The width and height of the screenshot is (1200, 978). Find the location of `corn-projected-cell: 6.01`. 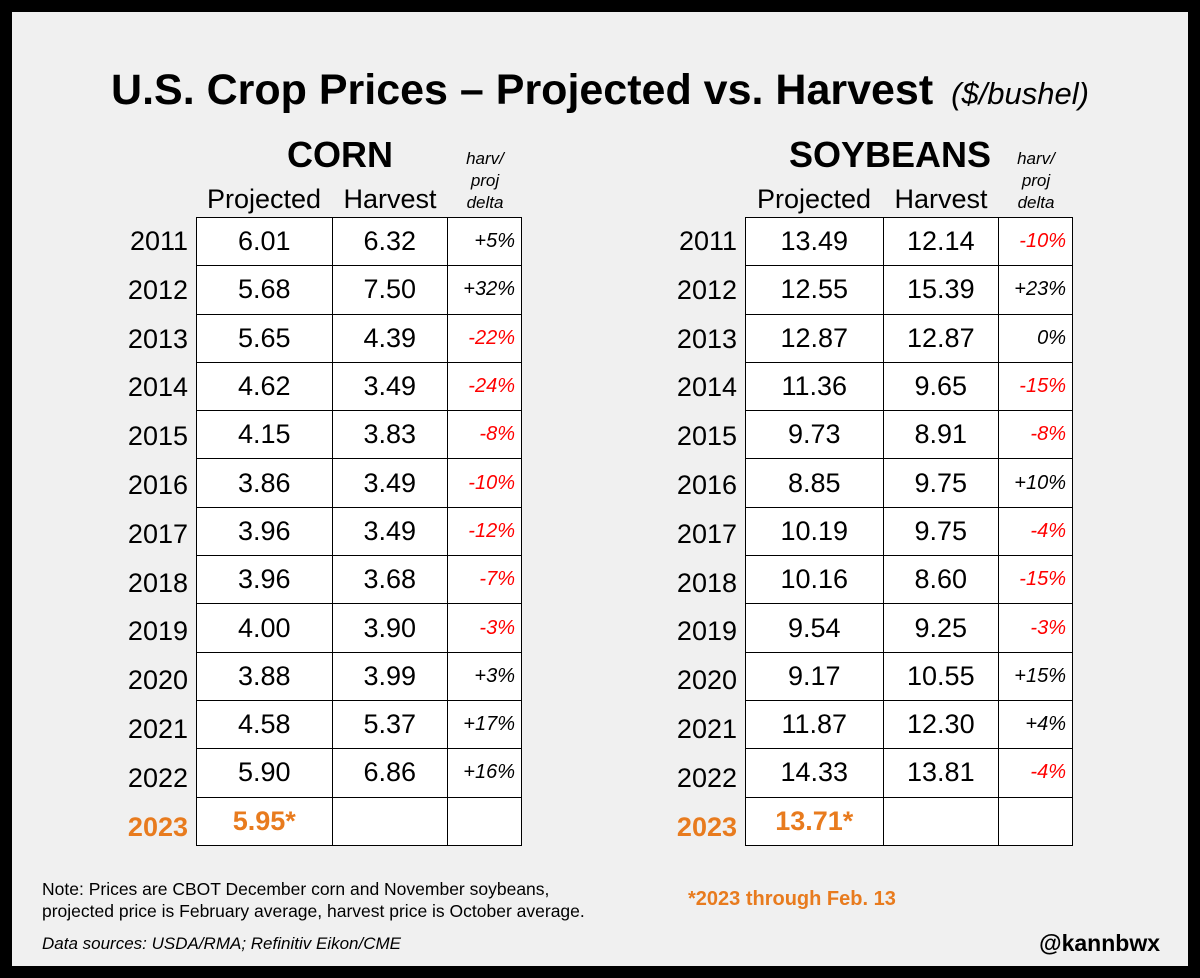

corn-projected-cell: 6.01 is located at coordinates (264, 241).